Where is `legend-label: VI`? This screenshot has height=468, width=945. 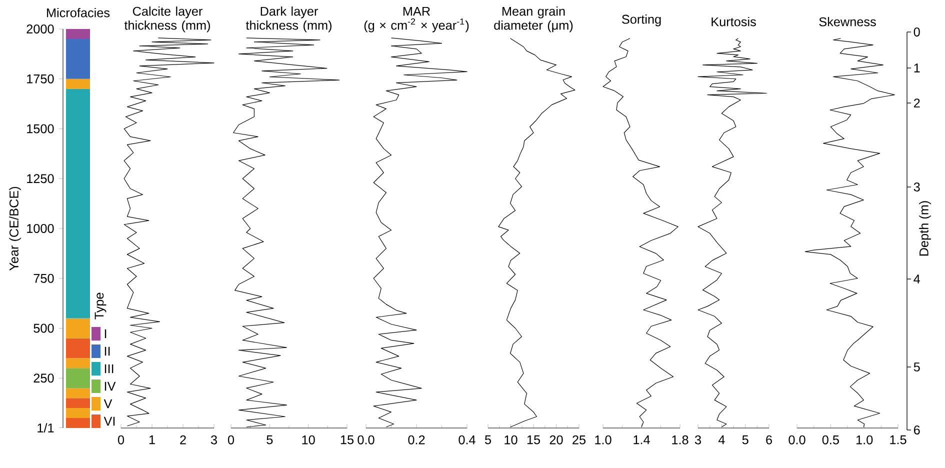
legend-label: VI is located at coordinates (109, 421).